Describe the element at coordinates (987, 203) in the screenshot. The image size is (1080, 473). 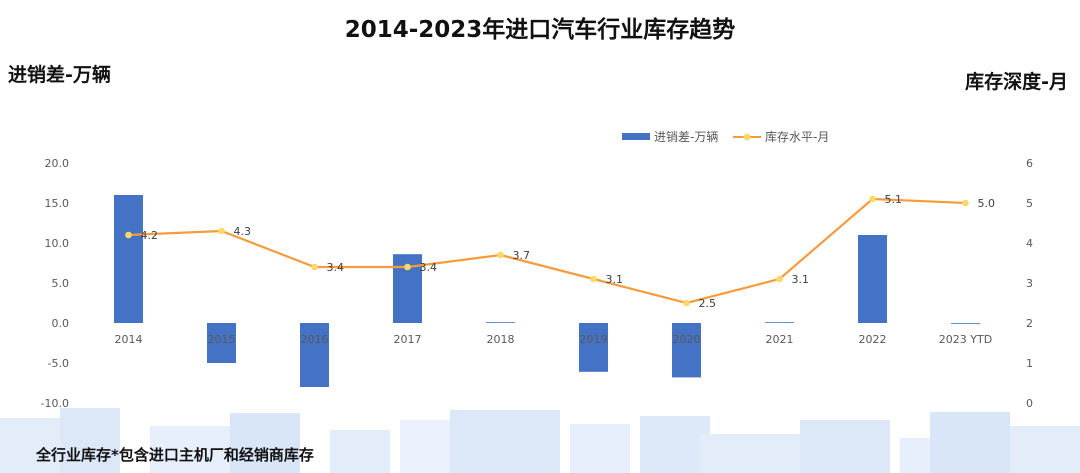
I see `line-data-label: 5.0` at that location.